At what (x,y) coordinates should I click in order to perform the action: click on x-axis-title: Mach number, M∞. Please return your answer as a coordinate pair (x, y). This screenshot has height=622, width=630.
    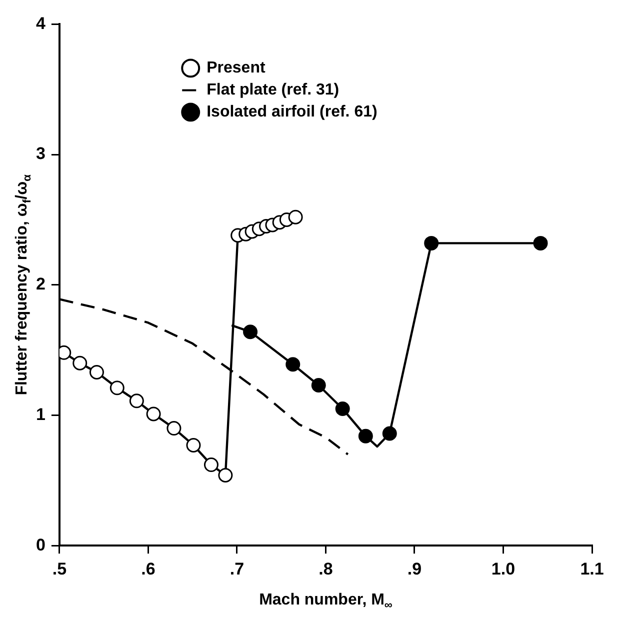
    Looking at the image, I should click on (325, 601).